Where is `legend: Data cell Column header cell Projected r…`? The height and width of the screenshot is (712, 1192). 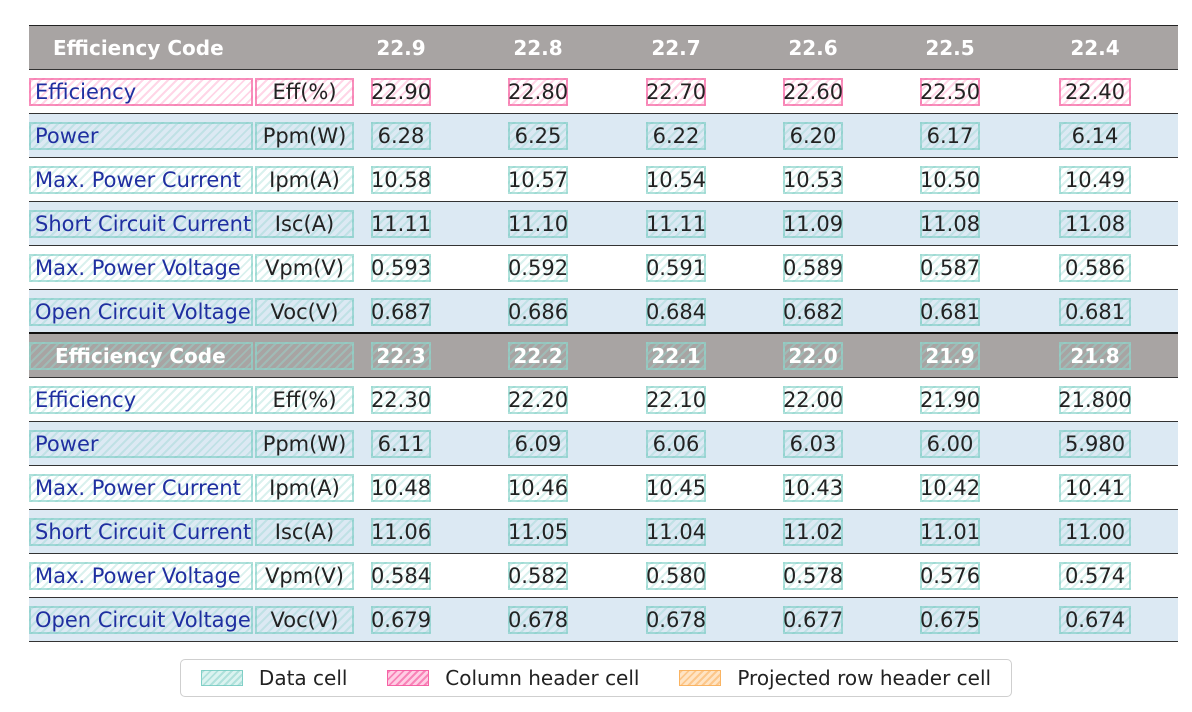 legend: Data cell Column header cell Projected r… is located at coordinates (596, 678).